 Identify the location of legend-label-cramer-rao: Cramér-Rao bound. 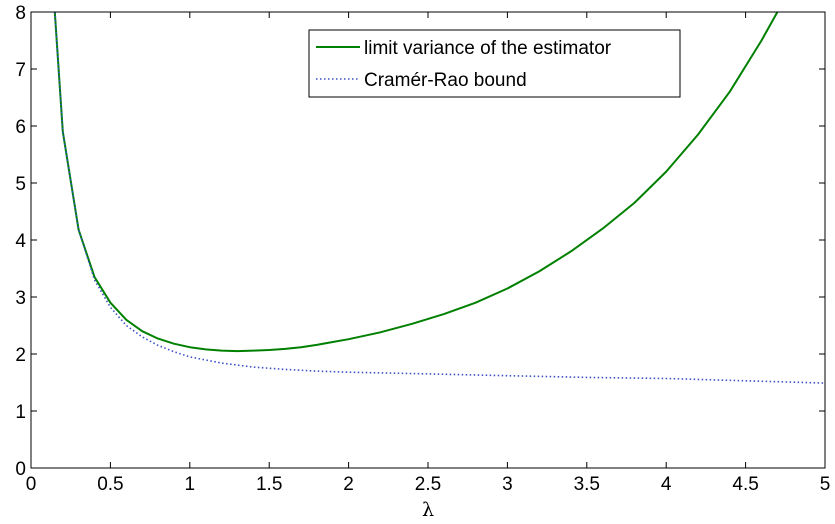
(445, 80).